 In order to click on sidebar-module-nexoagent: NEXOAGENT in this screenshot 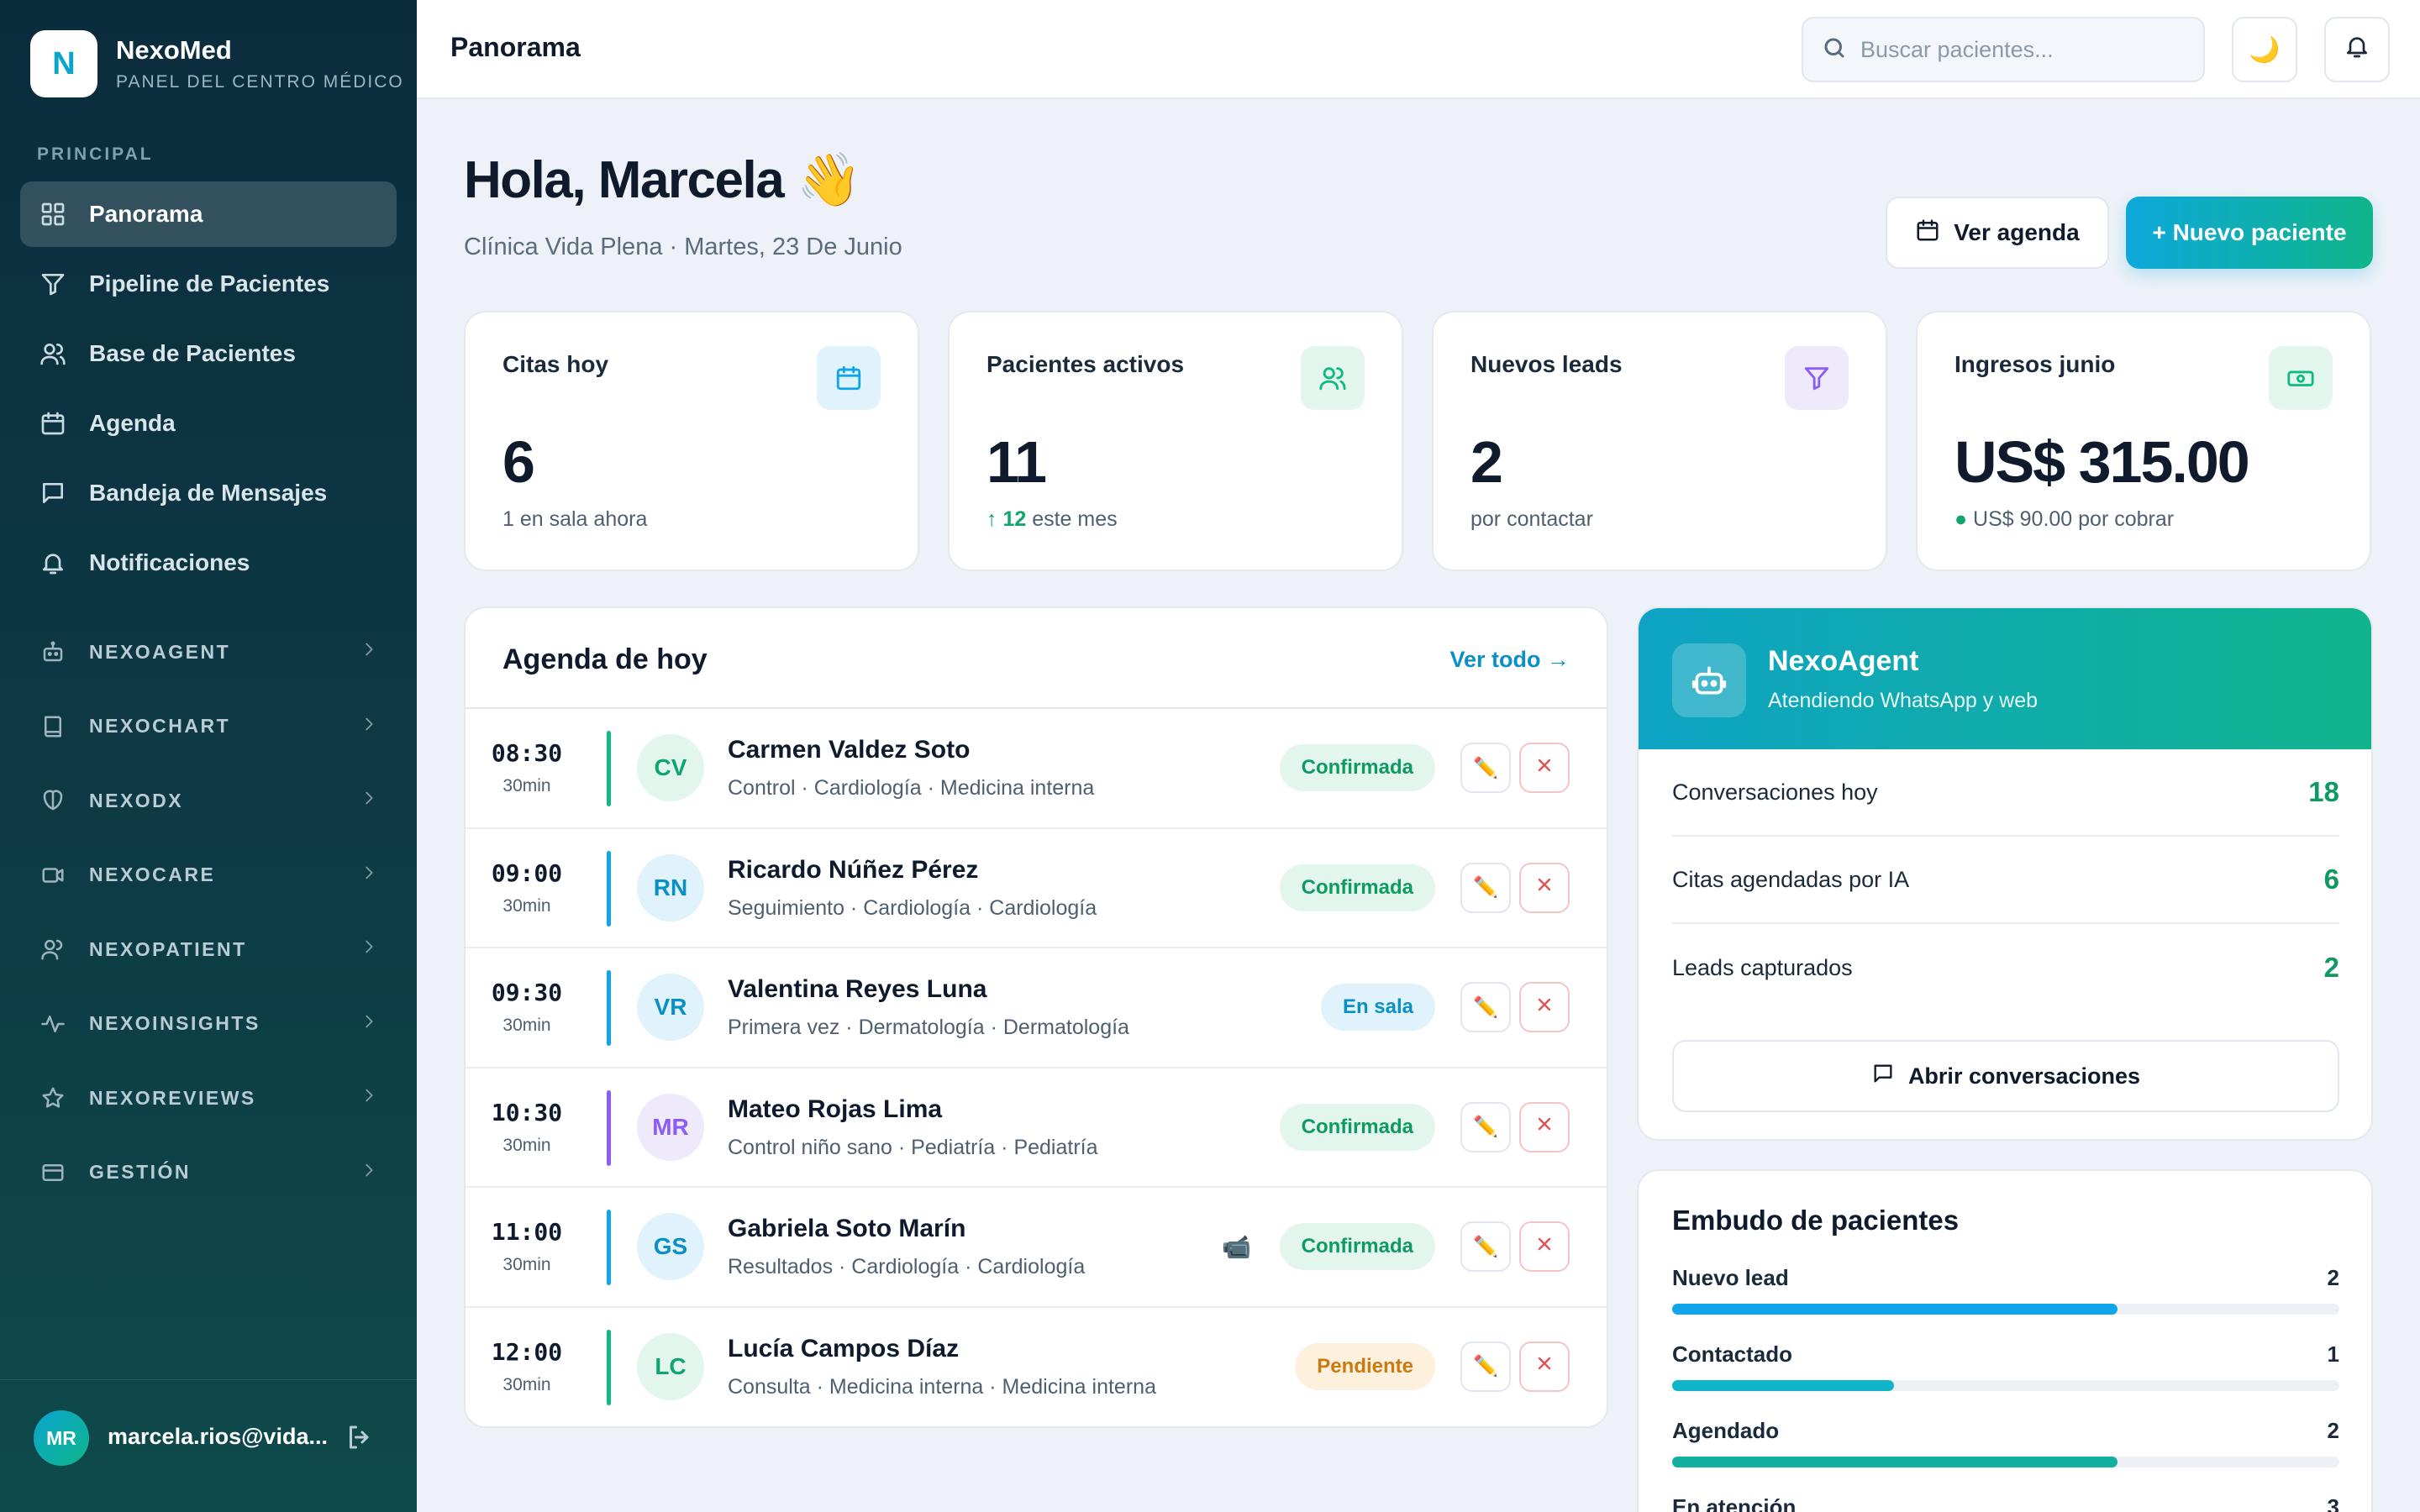, I will do `click(208, 652)`.